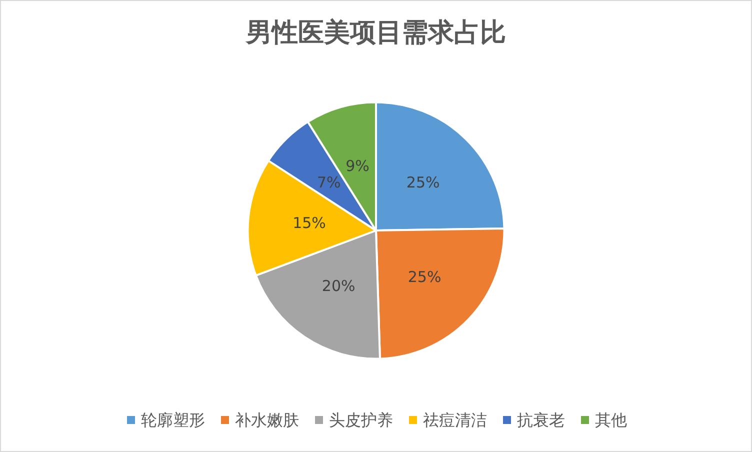  Describe the element at coordinates (339, 286) in the screenshot. I see `data-label: 20%` at that location.